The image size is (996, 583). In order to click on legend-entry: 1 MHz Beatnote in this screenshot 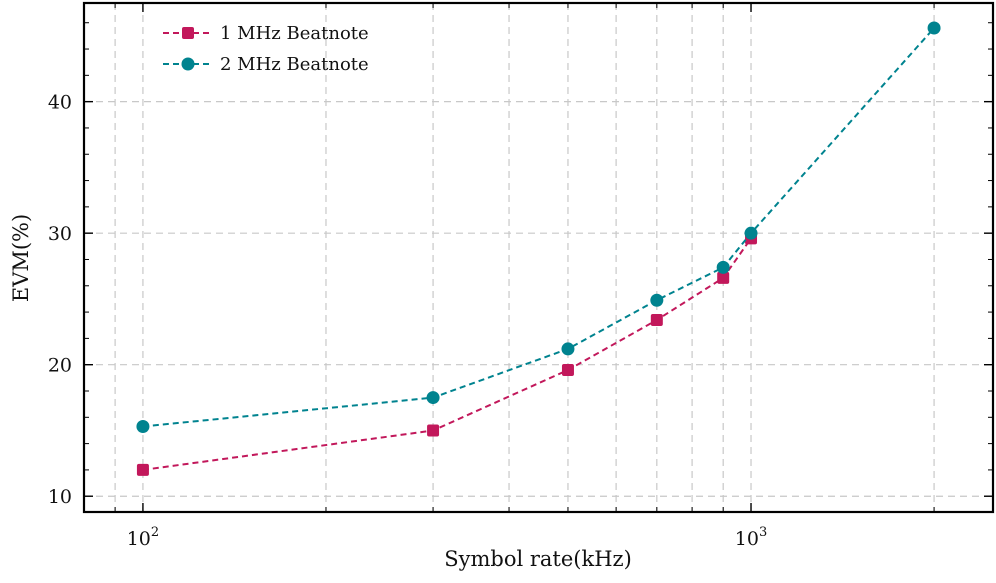, I will do `click(294, 33)`.